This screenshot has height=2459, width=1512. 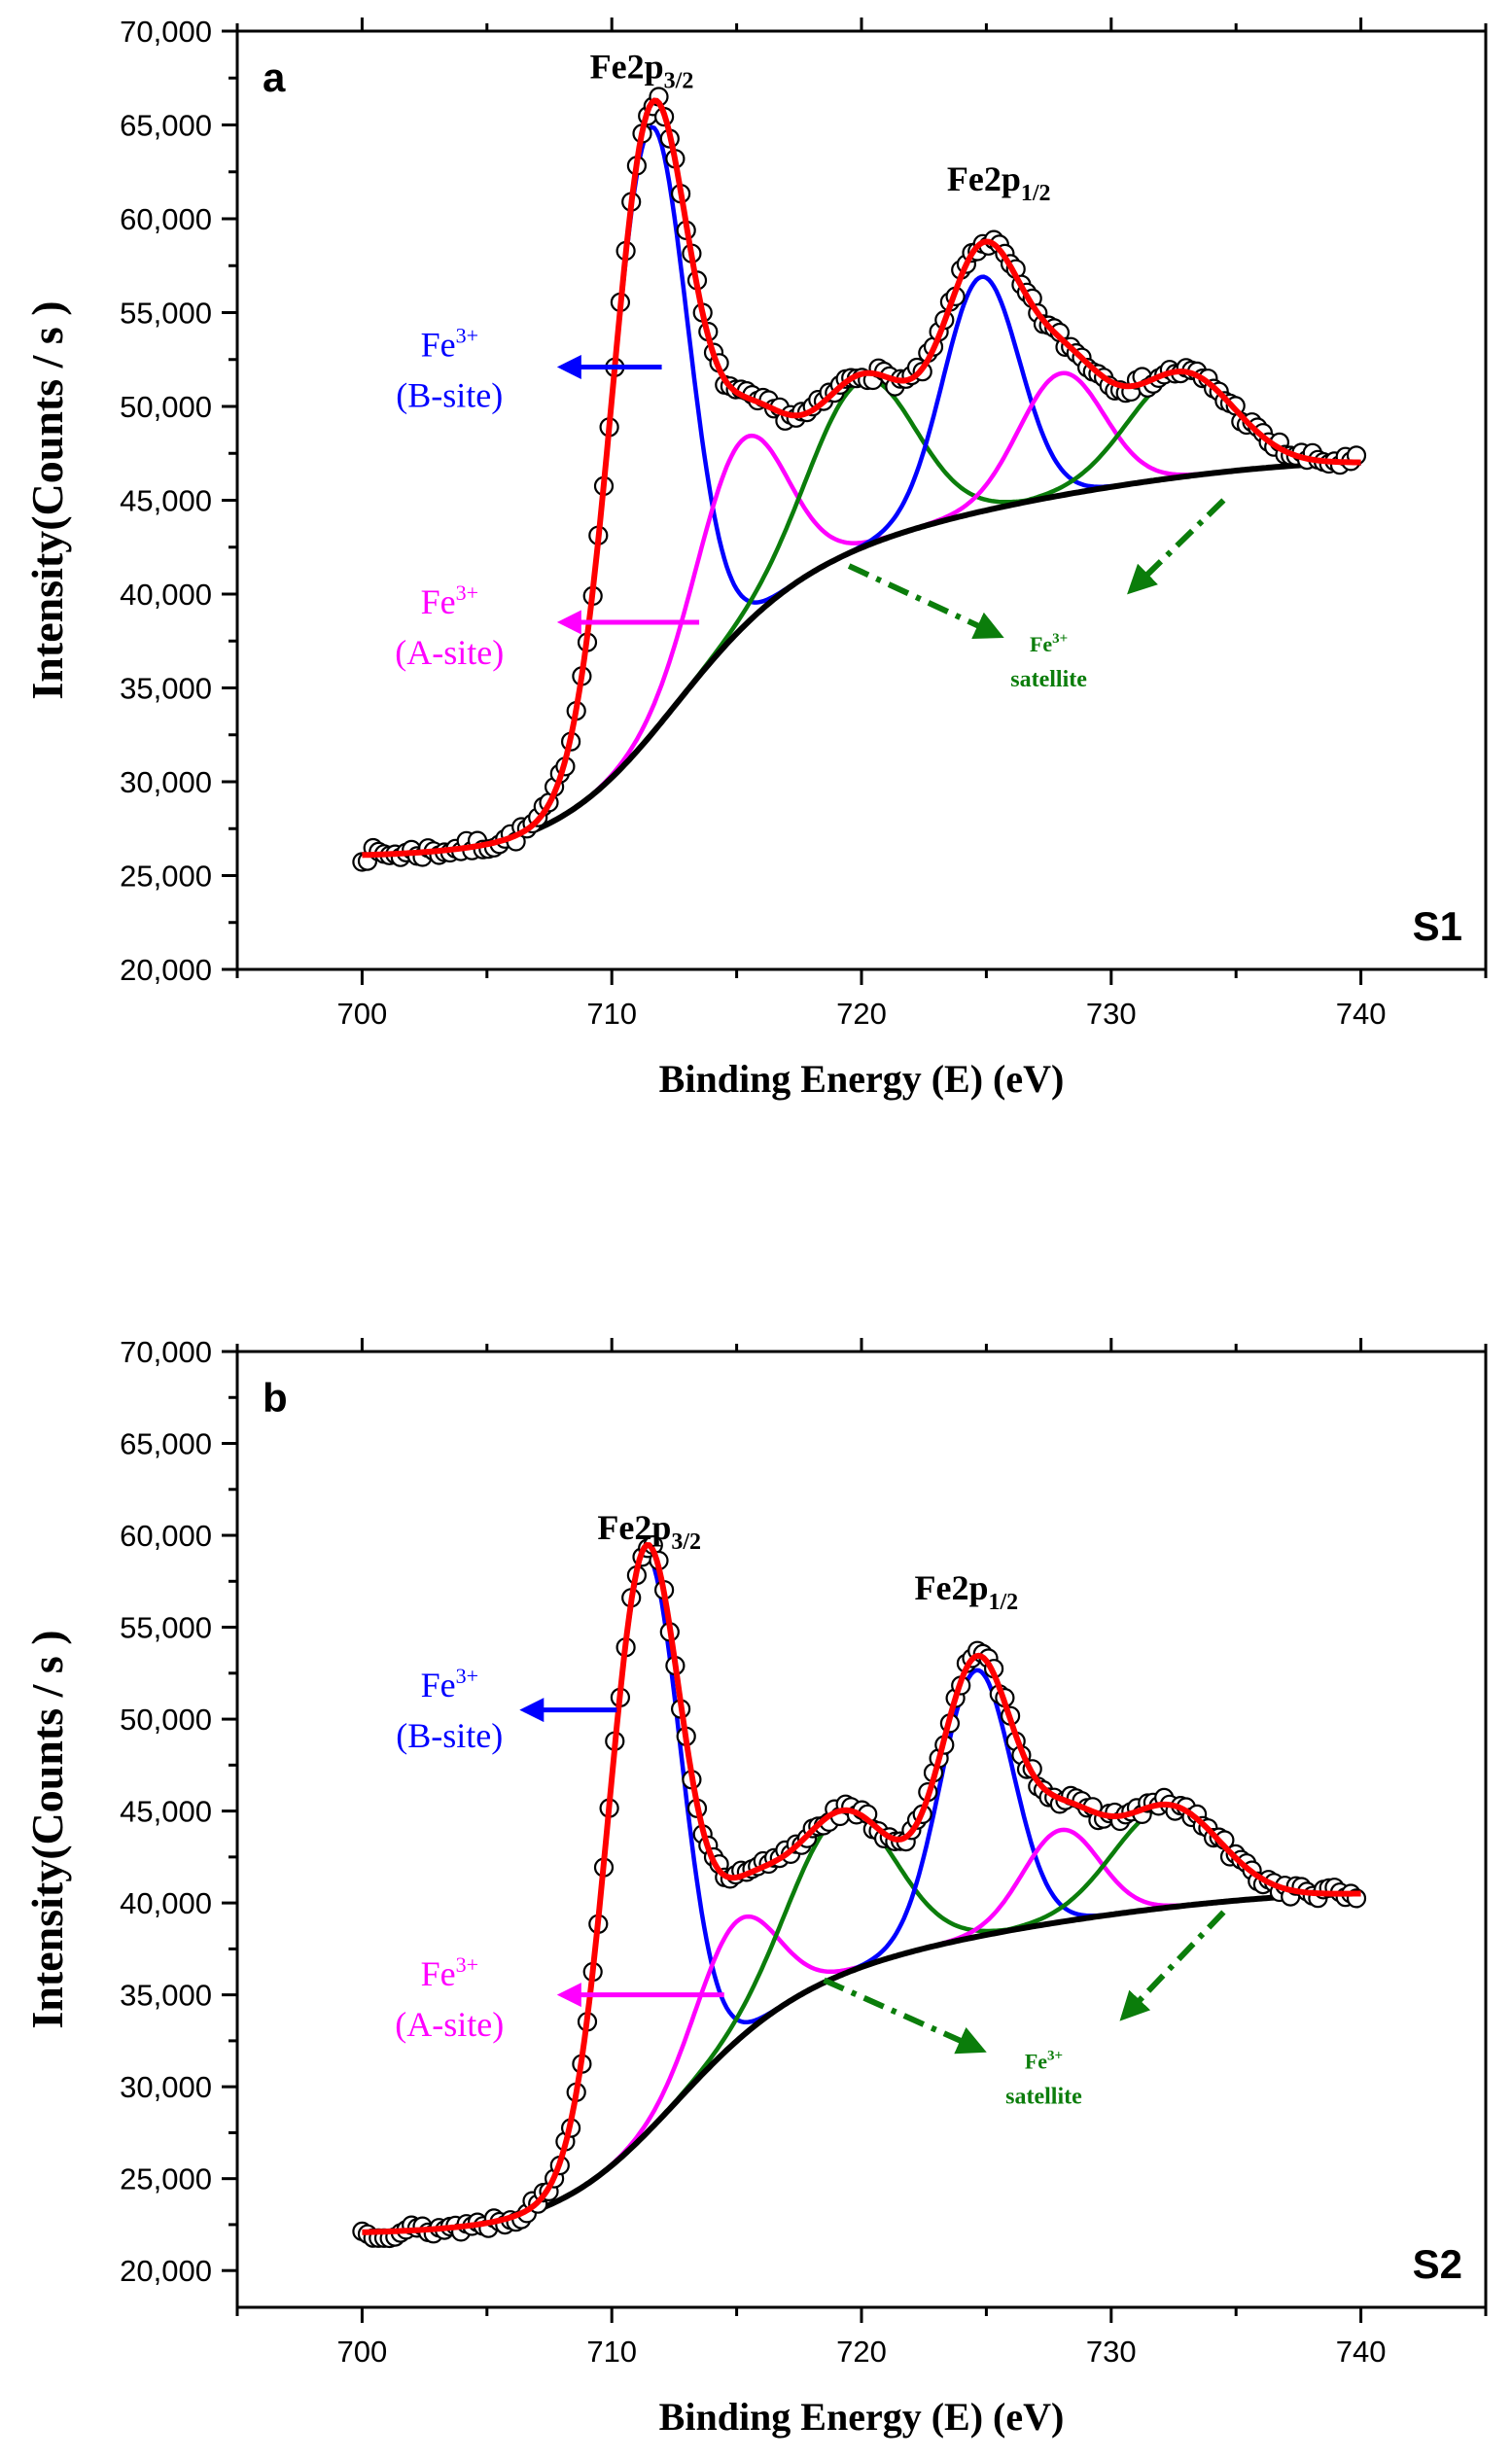 I want to click on sample-label: S2, so click(x=1437, y=2264).